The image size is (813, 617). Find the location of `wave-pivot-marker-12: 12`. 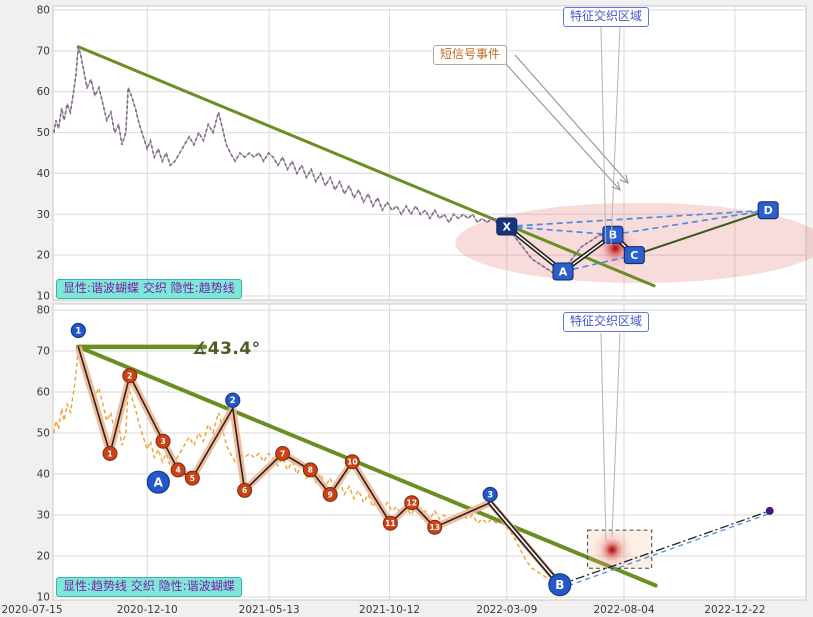

wave-pivot-marker-12: 12 is located at coordinates (412, 503).